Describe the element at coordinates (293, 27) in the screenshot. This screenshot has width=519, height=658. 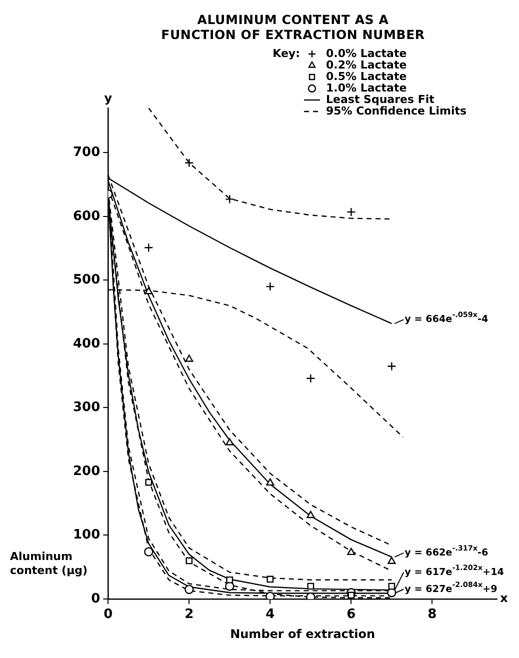
I see `chart-title: ALUMINUM CONTENT AS A FUNCTION OF EXTRACTION NUMBER` at that location.